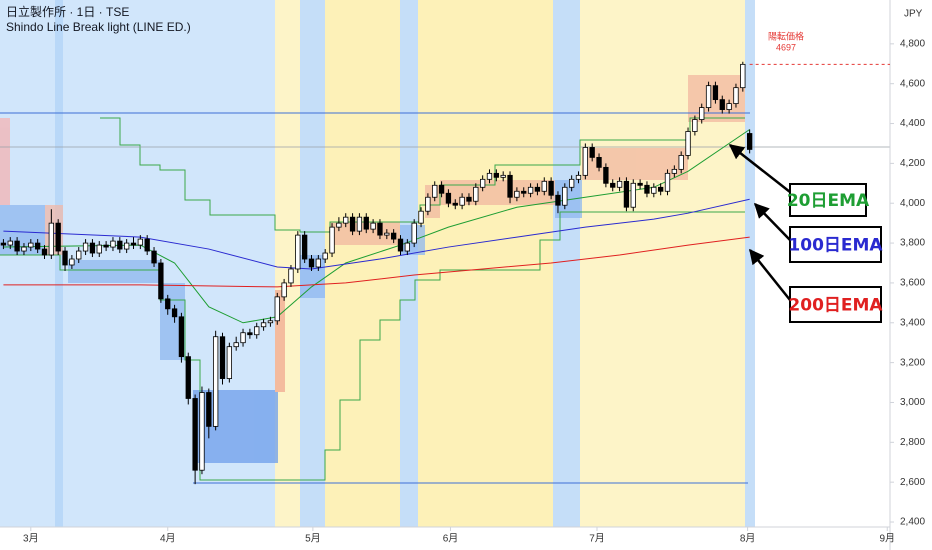 The width and height of the screenshot is (932, 550). I want to click on y-tick-label: 2,600, so click(912, 482).